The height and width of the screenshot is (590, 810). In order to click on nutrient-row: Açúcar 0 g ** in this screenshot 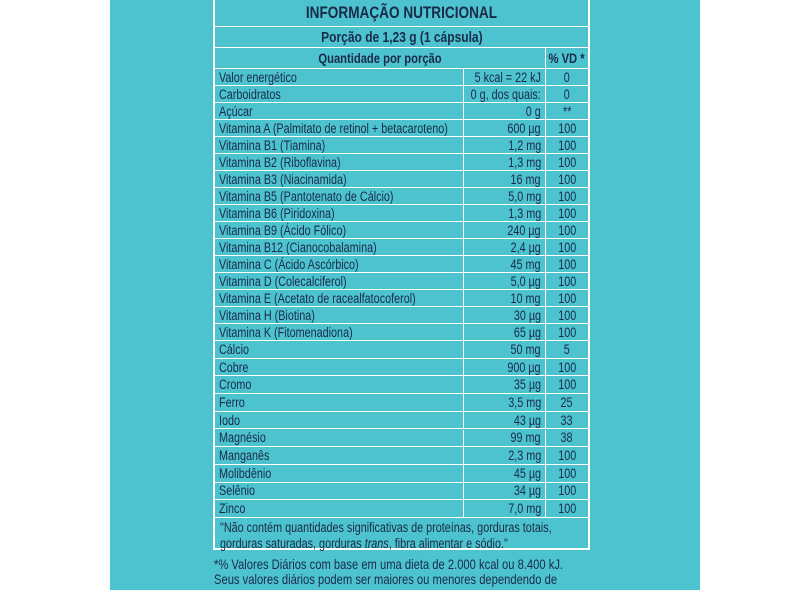, I will do `click(401, 111)`.